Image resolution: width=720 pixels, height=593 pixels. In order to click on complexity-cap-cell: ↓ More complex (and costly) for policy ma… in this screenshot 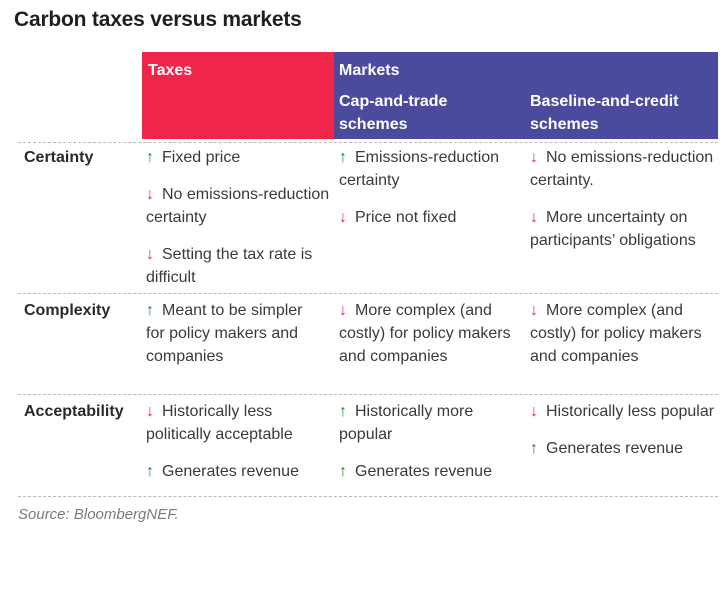, I will do `click(432, 333)`.